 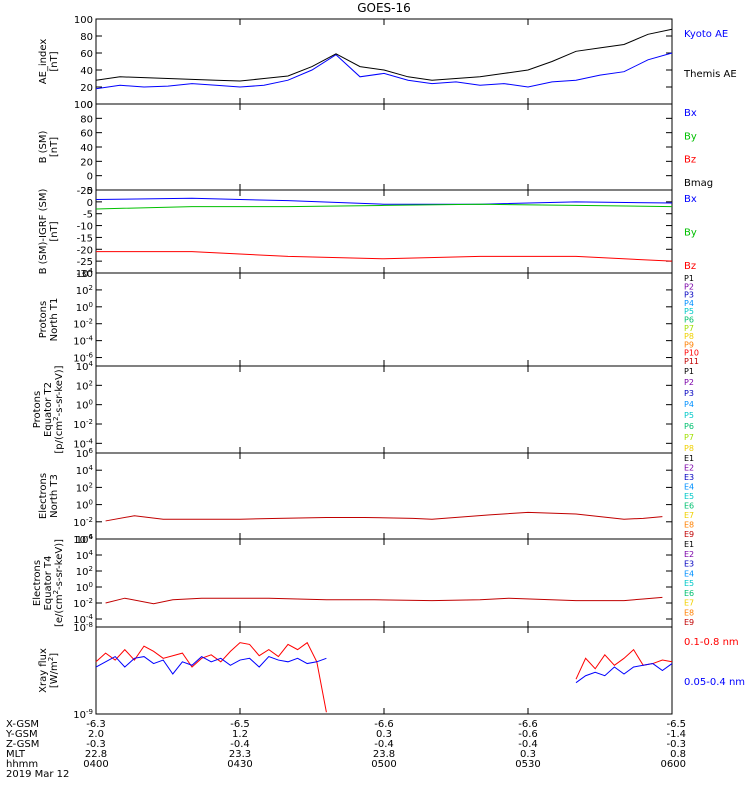 What do you see at coordinates (43, 62) in the screenshot?
I see `y-axis-label: AE_index` at bounding box center [43, 62].